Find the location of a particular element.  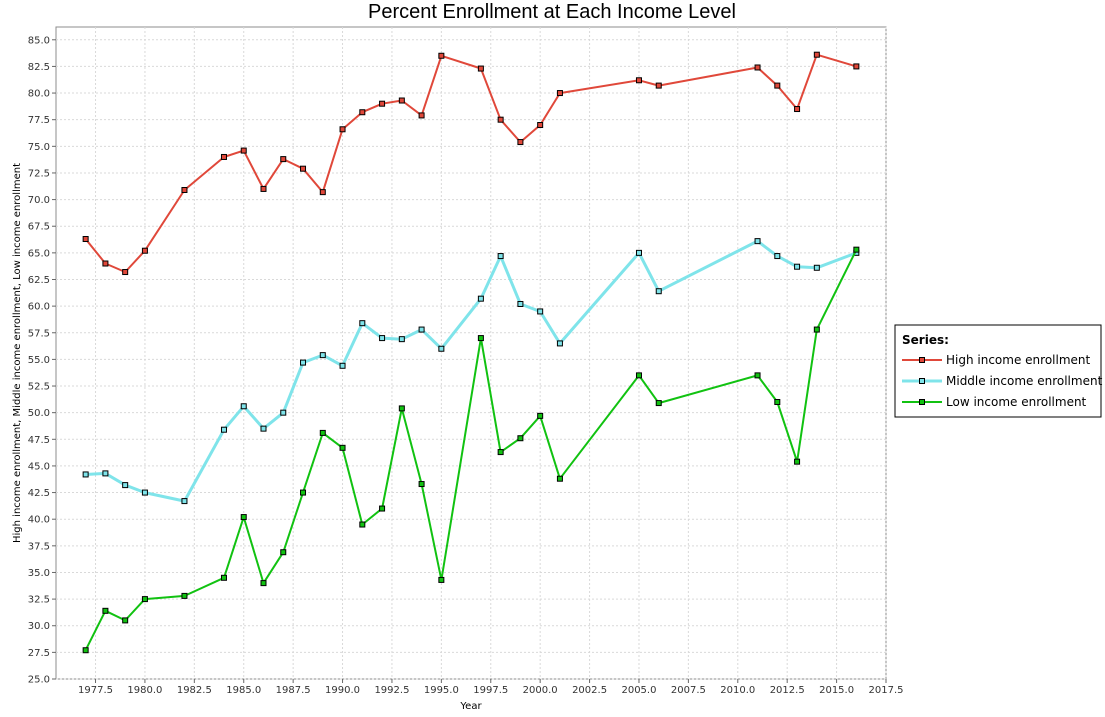

legend-label: Middle income enrollment is located at coordinates (1024, 381).